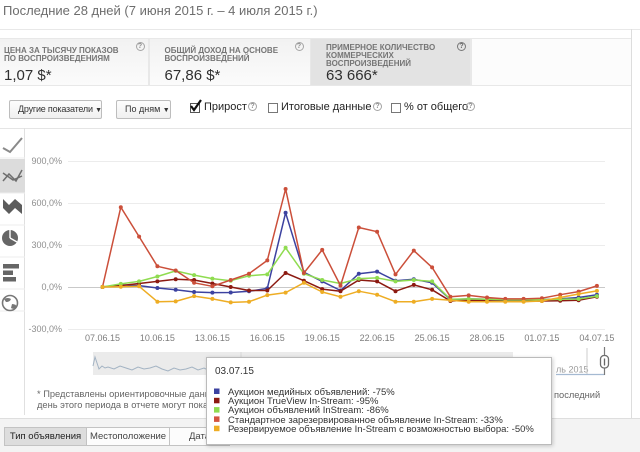 The image size is (640, 452). What do you see at coordinates (157, 338) in the screenshot?
I see `svg-text: 10.06.15` at bounding box center [157, 338].